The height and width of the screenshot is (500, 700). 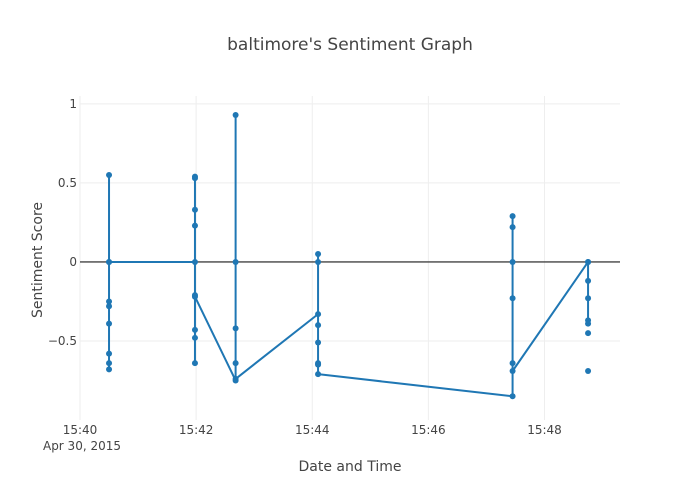 What do you see at coordinates (196, 430) in the screenshot?
I see `x-tick-label: 15:42` at bounding box center [196, 430].